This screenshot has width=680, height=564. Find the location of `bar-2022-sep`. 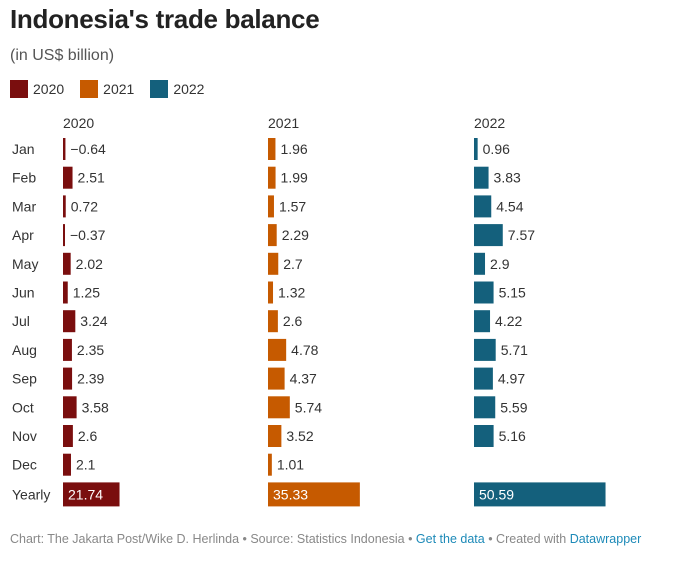

bar-2022-sep is located at coordinates (483, 378).